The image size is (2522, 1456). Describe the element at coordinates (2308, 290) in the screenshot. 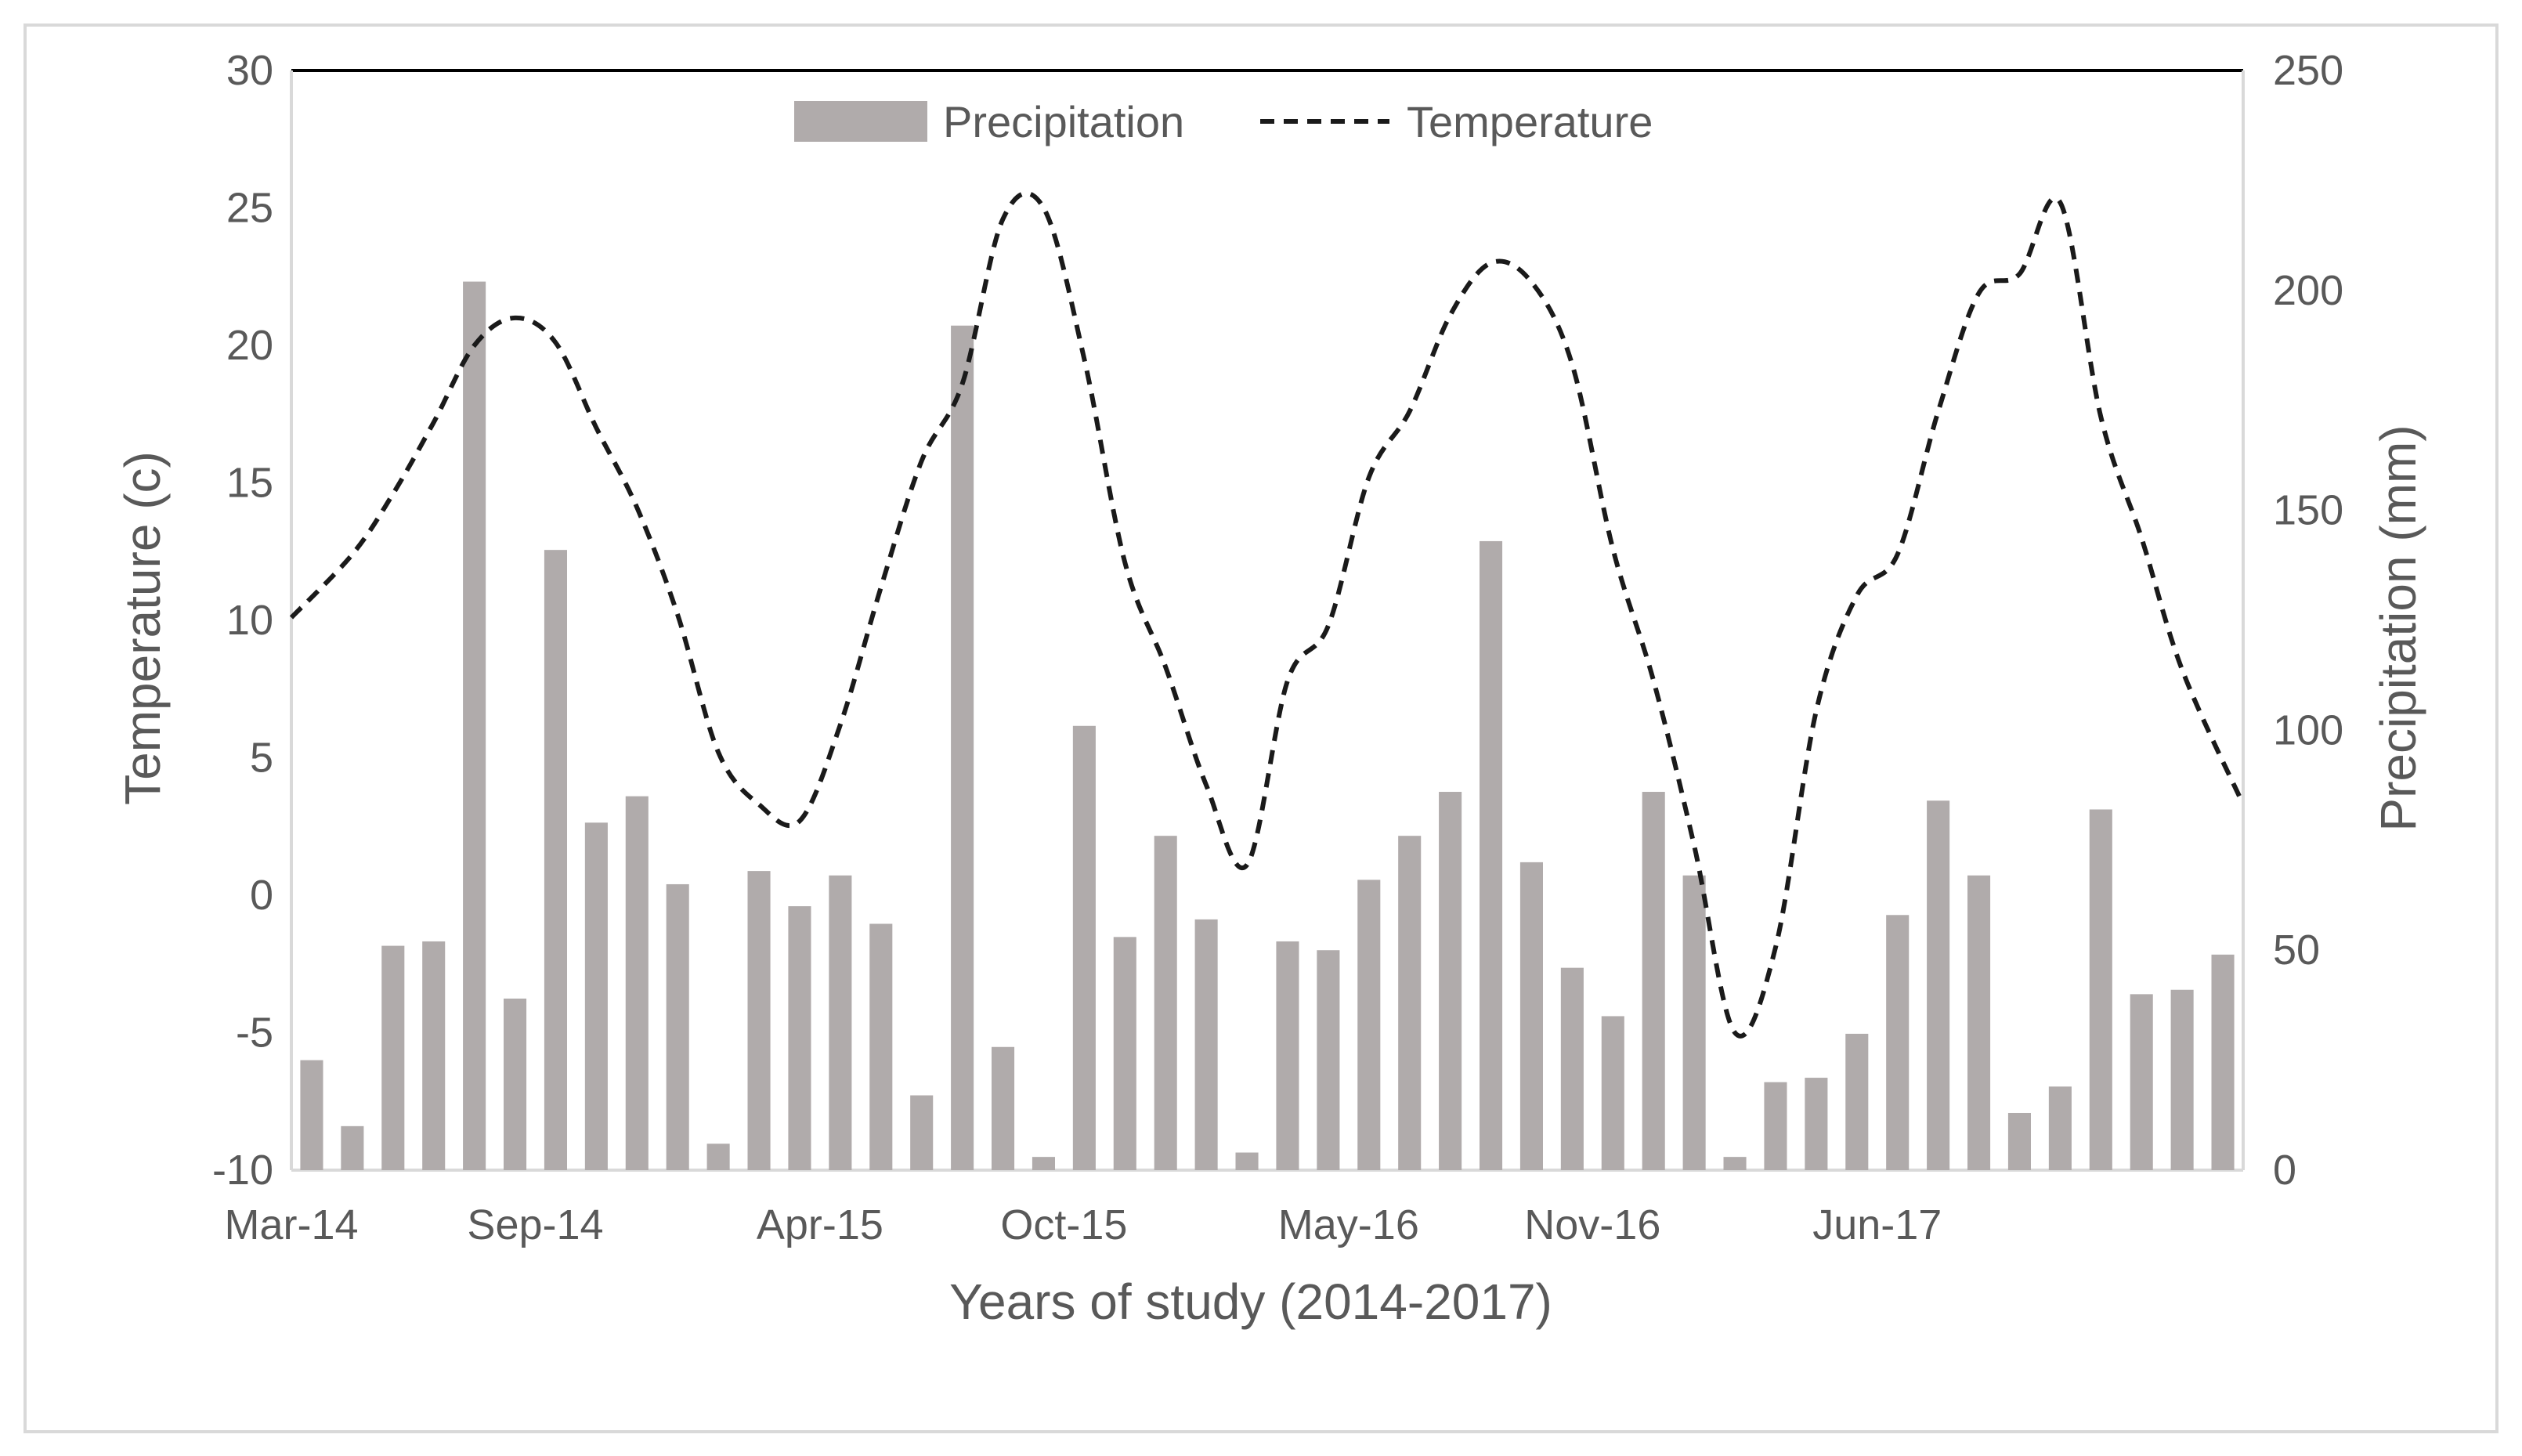

I see `y-right-tick-label: 200` at that location.